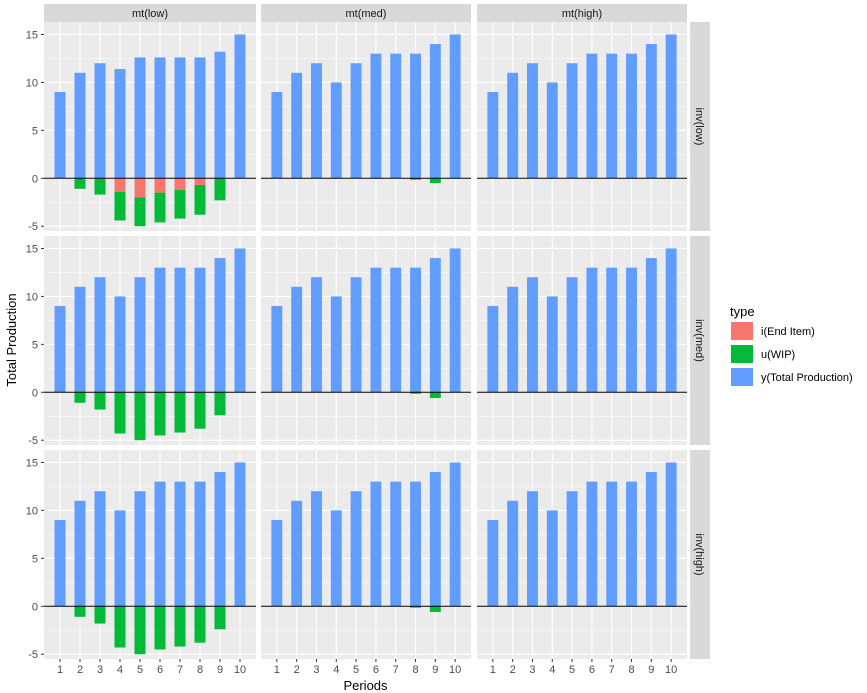  What do you see at coordinates (32, 83) in the screenshot?
I see `y-tick-label: 10` at bounding box center [32, 83].